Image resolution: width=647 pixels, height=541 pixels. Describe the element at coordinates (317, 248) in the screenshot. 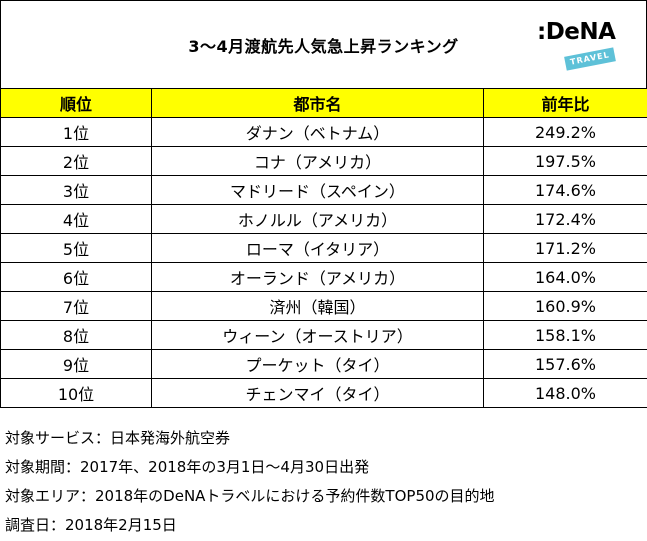

I see `city-cell: ローマ（イタリア）` at that location.